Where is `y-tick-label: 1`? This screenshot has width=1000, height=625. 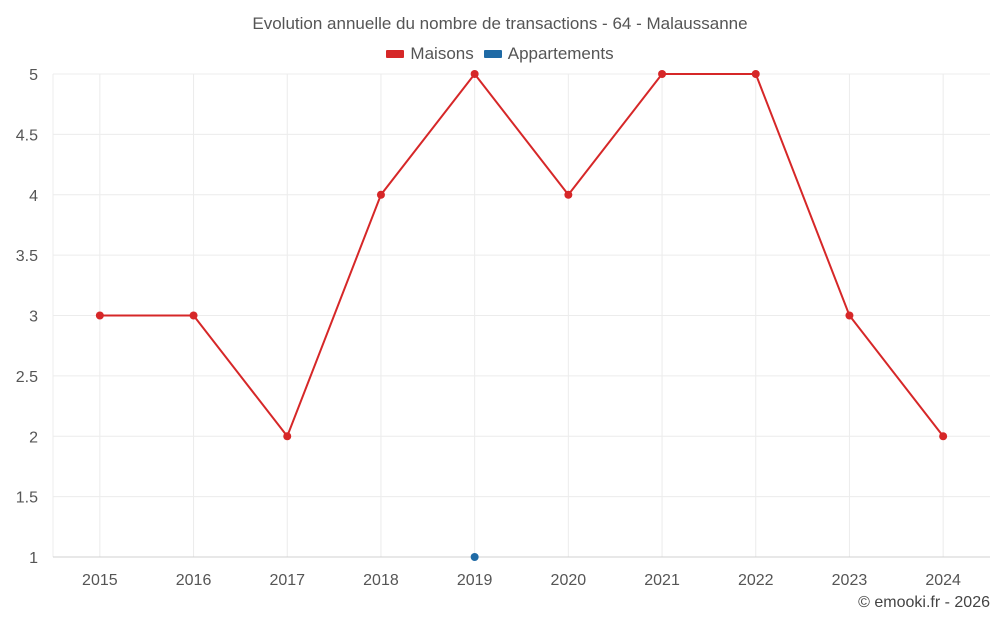
y-tick-label: 1 is located at coordinates (33, 558).